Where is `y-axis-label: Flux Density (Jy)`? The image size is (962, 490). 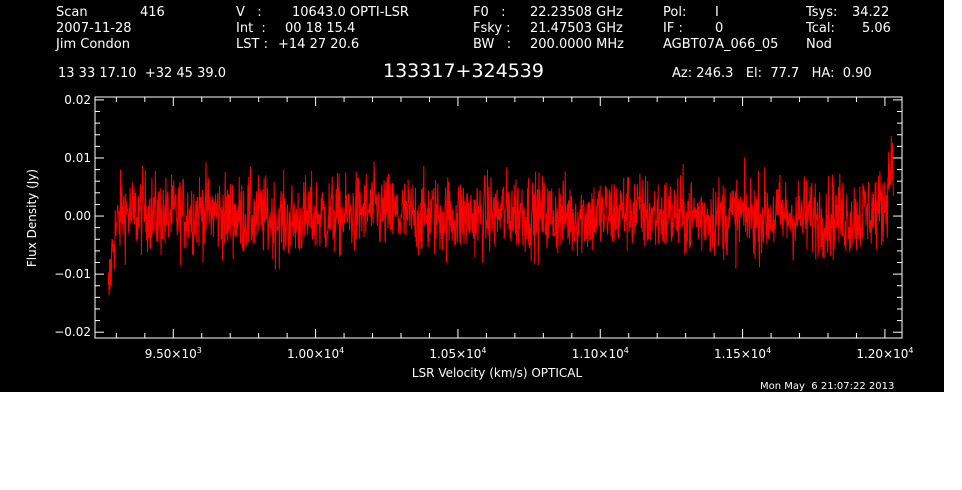
y-axis-label: Flux Density (Jy) is located at coordinates (32, 218).